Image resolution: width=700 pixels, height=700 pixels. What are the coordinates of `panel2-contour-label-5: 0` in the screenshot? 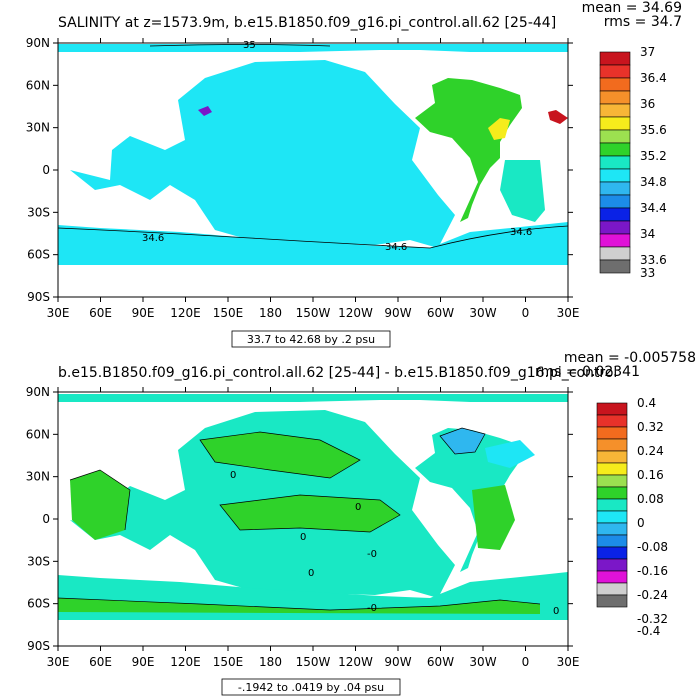 It's located at (311, 573).